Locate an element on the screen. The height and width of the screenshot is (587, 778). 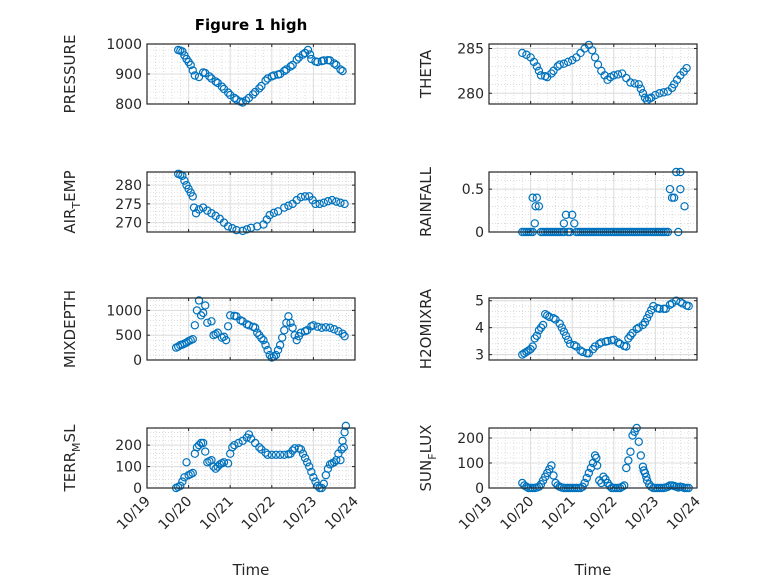
y-label-subscript: T is located at coordinates (76, 206).